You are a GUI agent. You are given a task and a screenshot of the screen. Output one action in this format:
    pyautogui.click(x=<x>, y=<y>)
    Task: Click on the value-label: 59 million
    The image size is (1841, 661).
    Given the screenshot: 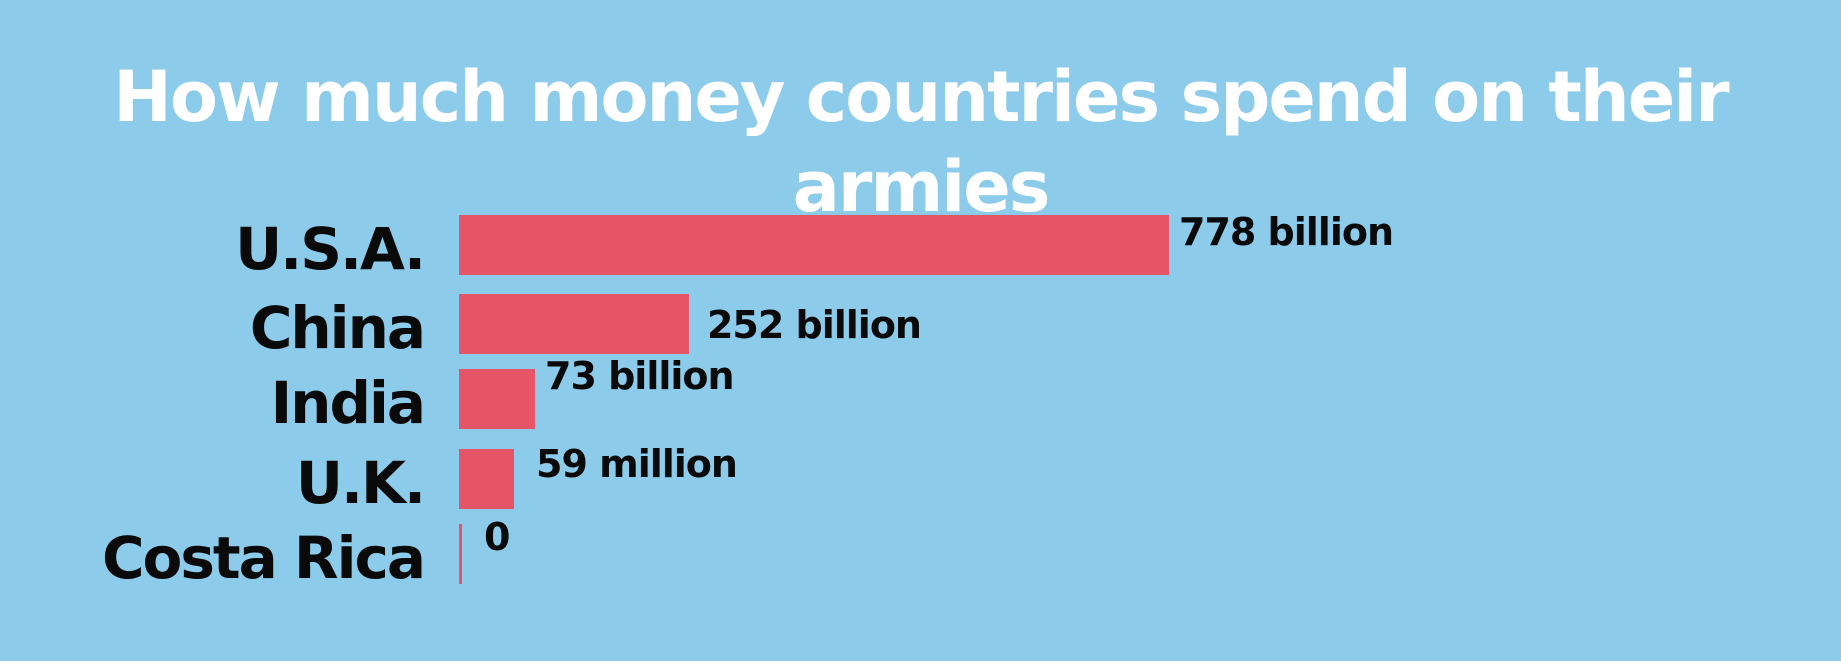 What is the action you would take?
    pyautogui.click(x=636, y=464)
    